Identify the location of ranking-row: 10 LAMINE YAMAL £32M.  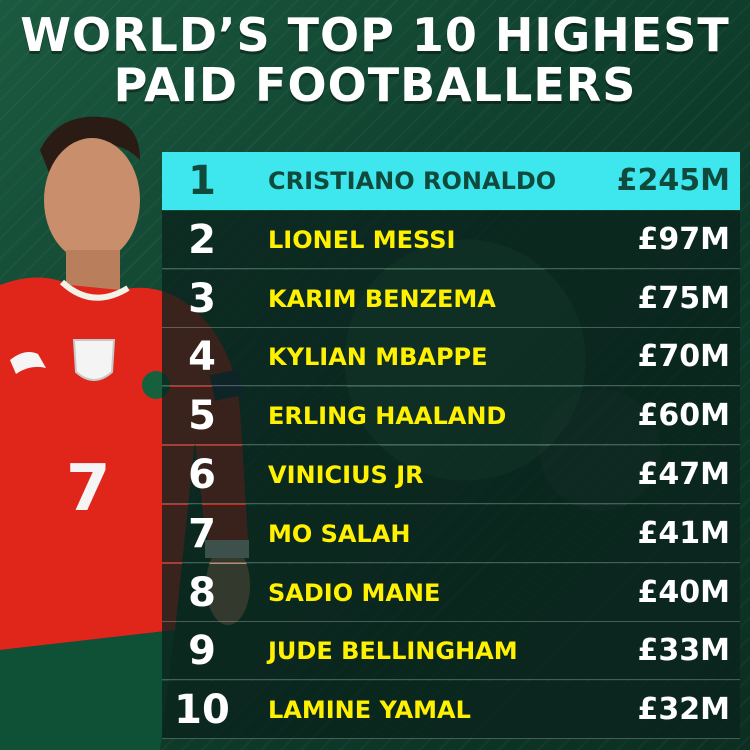
(451, 710).